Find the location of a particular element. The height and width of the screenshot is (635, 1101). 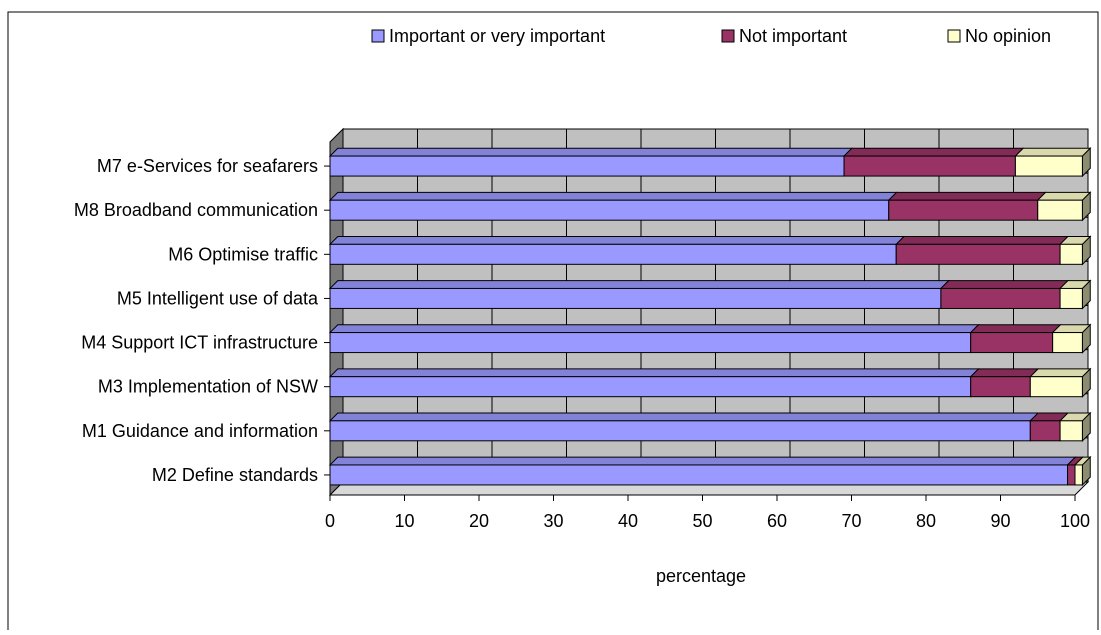

y-tick-label: M8 Broadband communication is located at coordinates (196, 210).